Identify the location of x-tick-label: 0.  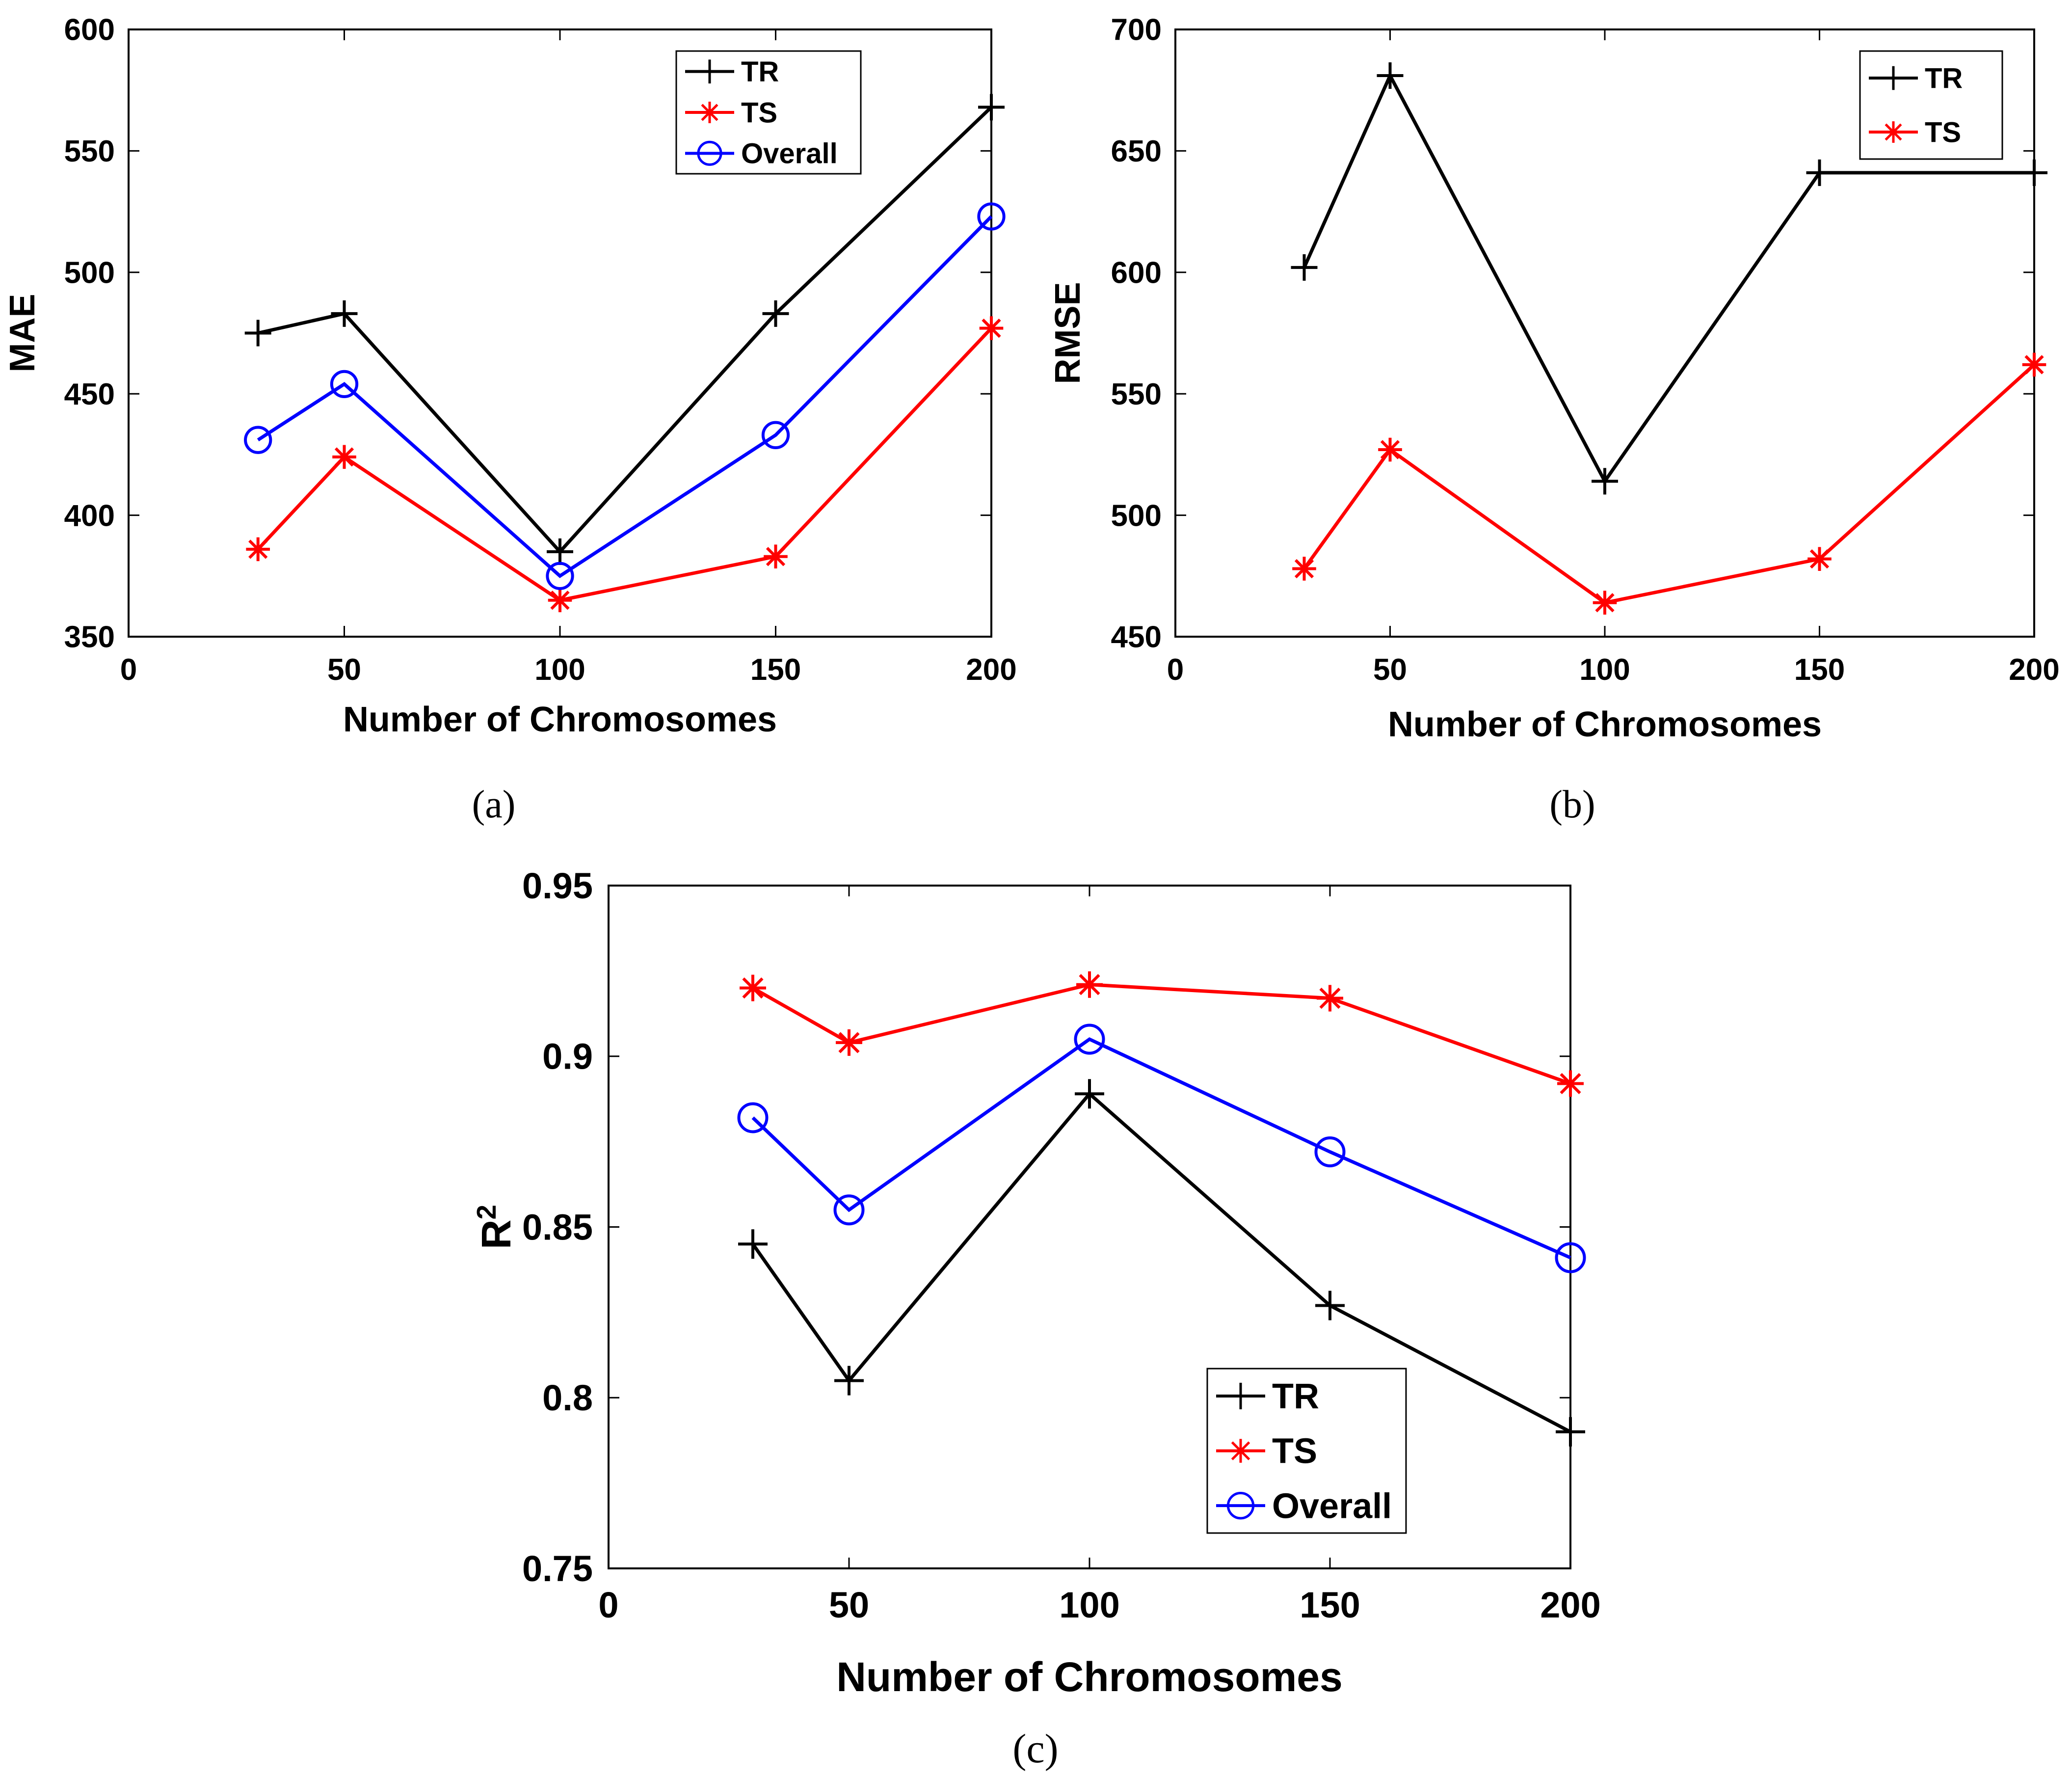
(608, 1605).